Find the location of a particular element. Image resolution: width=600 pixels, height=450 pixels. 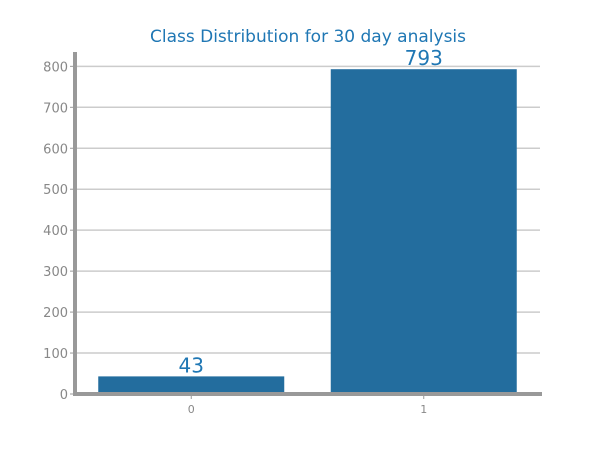

x-tick-label: 0 is located at coordinates (191, 409).